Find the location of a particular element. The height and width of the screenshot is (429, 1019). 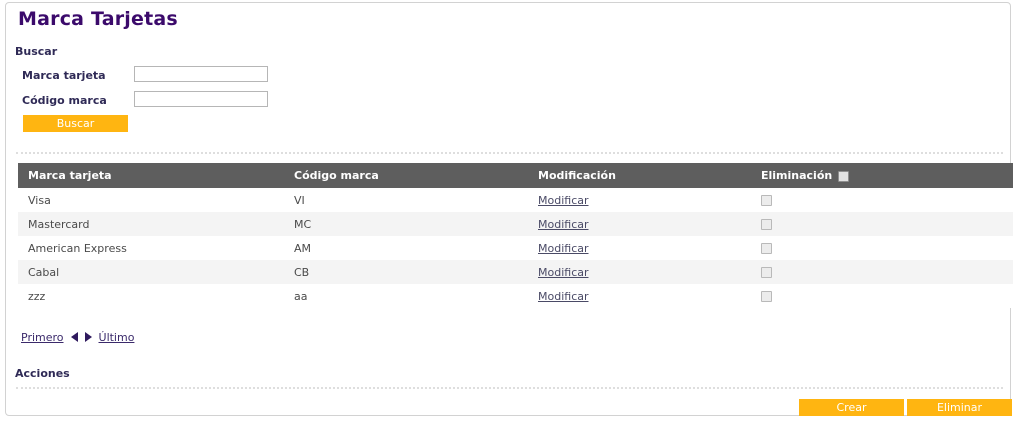

table-row: American Express AM Modificar is located at coordinates (515, 248).